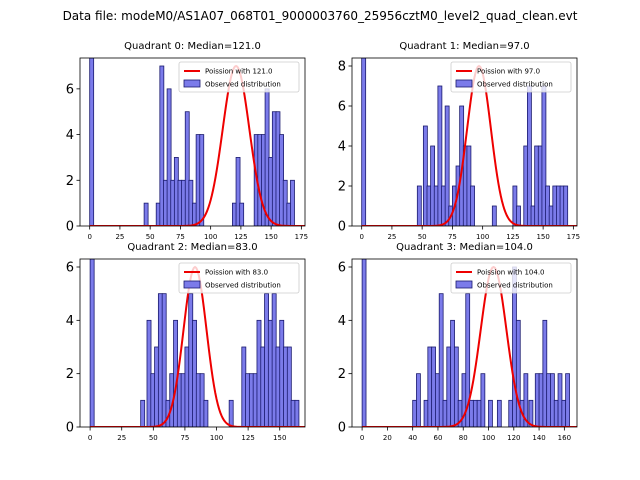  Describe the element at coordinates (236, 273) in the screenshot. I see `legend-label-poisson: Poission with 83.0` at that location.